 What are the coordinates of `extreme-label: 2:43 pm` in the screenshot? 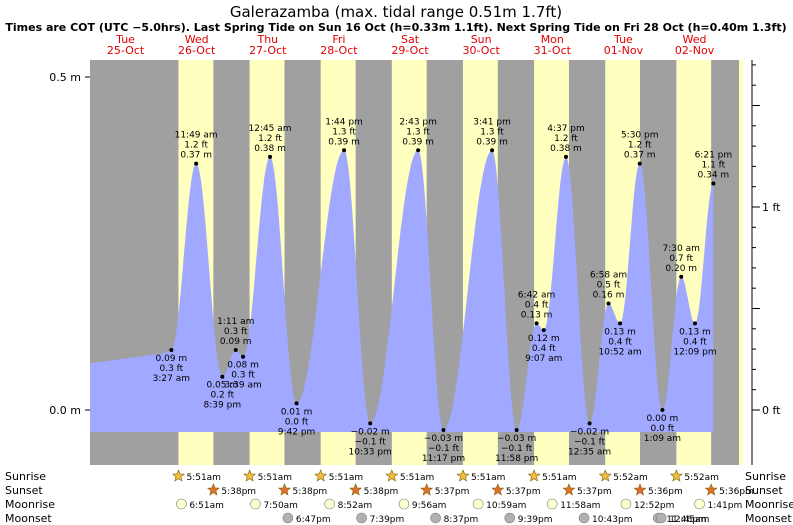 It's located at (418, 122).